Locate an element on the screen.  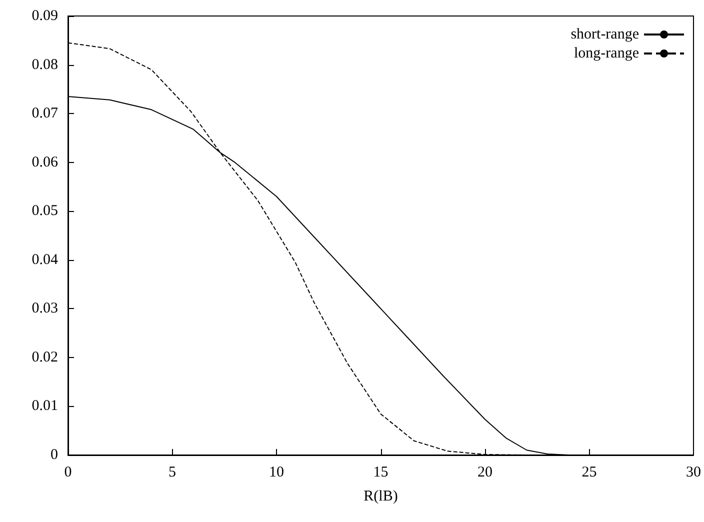
y-tick-label: 0.09 is located at coordinates (45, 16).